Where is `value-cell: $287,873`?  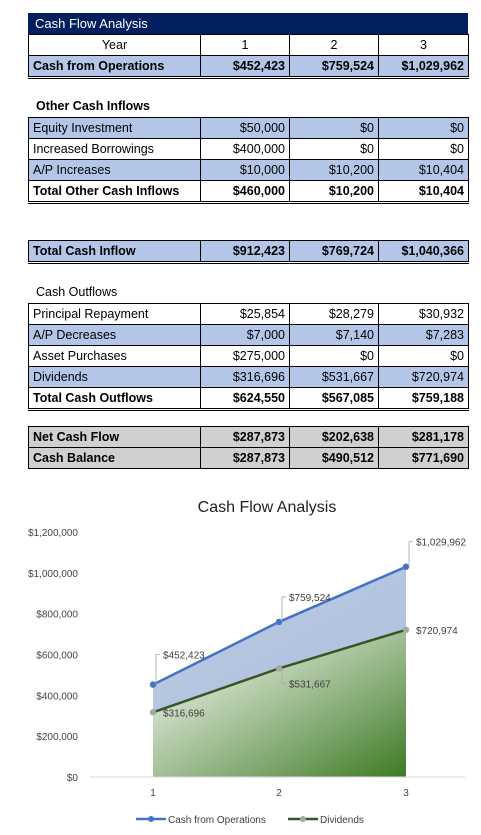
value-cell: $287,873 is located at coordinates (245, 458).